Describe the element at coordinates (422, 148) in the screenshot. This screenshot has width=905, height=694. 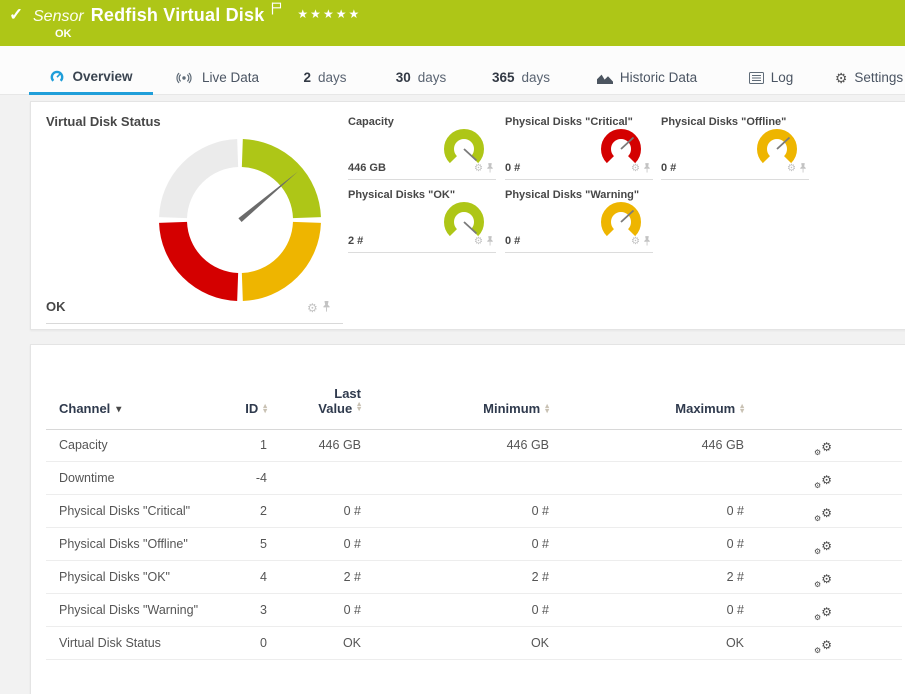
I see `mini-gauge-capacity: Capacity 446 GB ⚙` at that location.